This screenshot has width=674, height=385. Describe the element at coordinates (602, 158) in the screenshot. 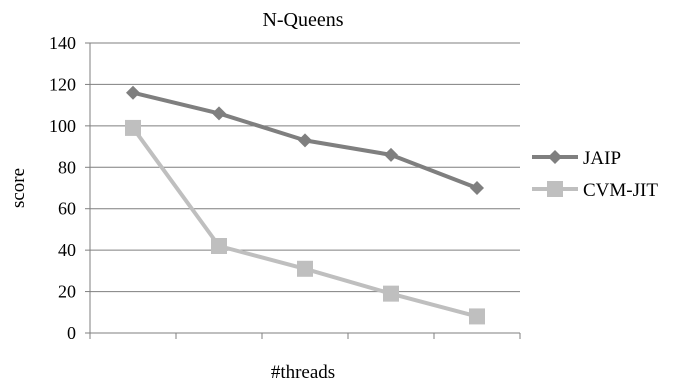

I see `legend-label-jaip: JAIP` at that location.